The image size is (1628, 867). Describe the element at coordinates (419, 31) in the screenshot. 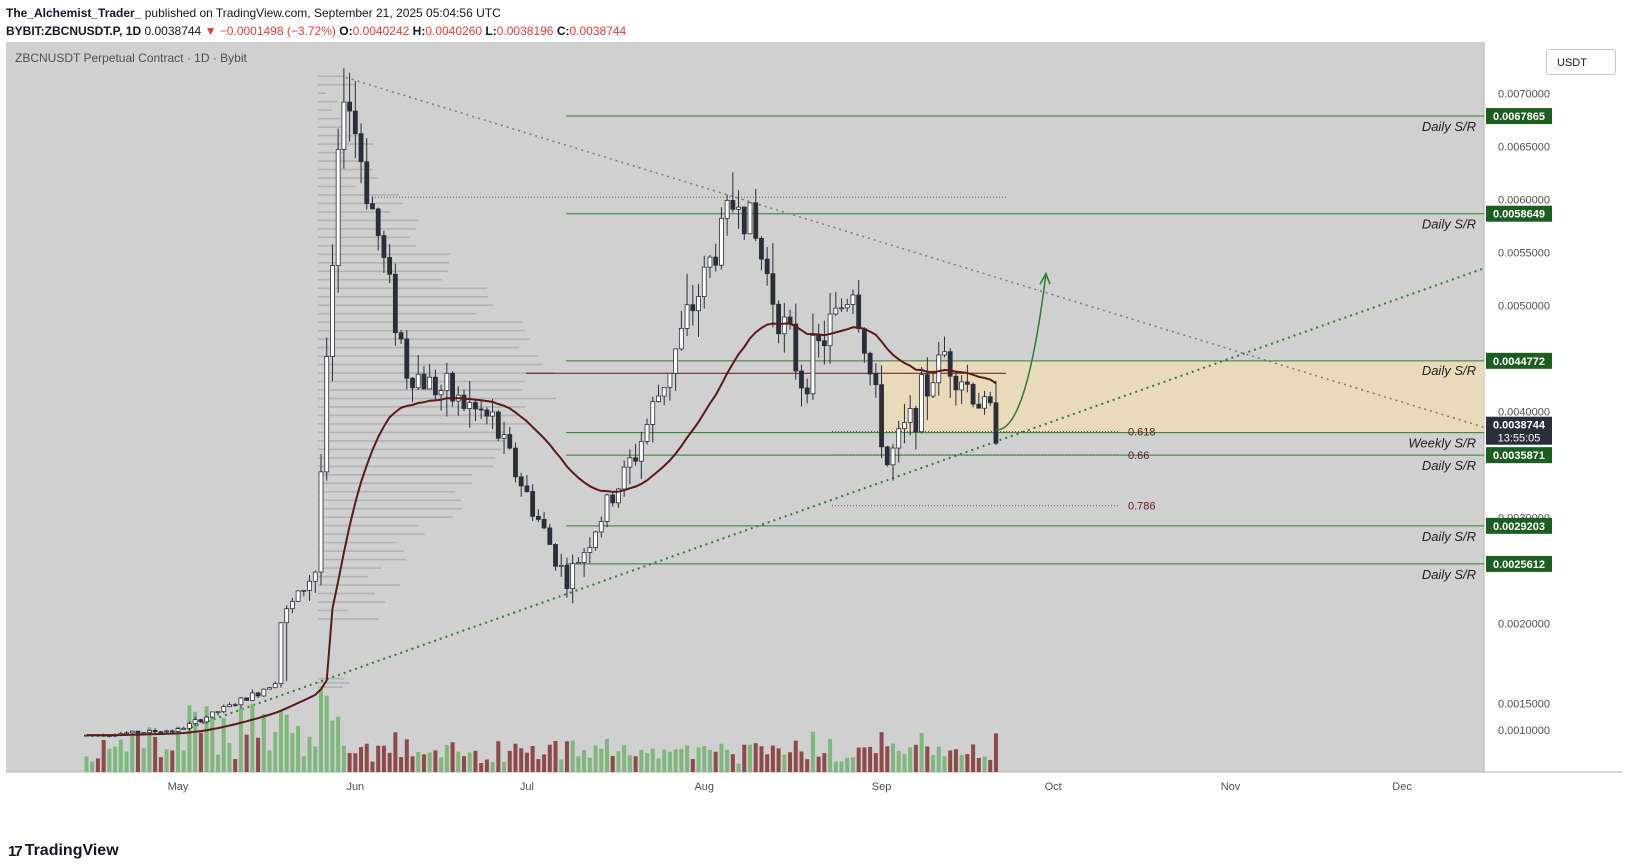

I see `high-label: H:` at that location.